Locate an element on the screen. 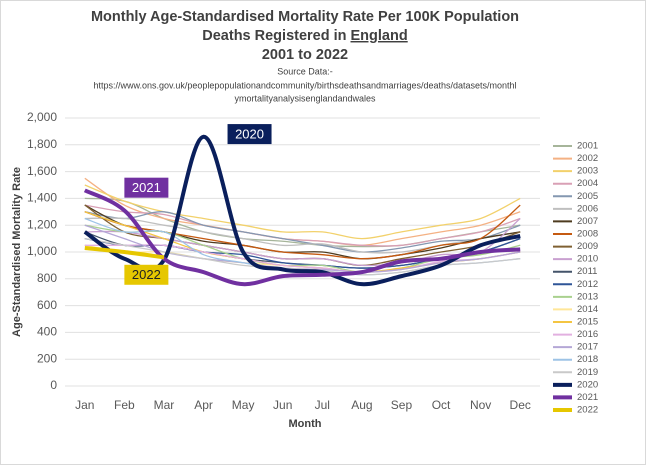  subtitle-part: England is located at coordinates (379, 36).